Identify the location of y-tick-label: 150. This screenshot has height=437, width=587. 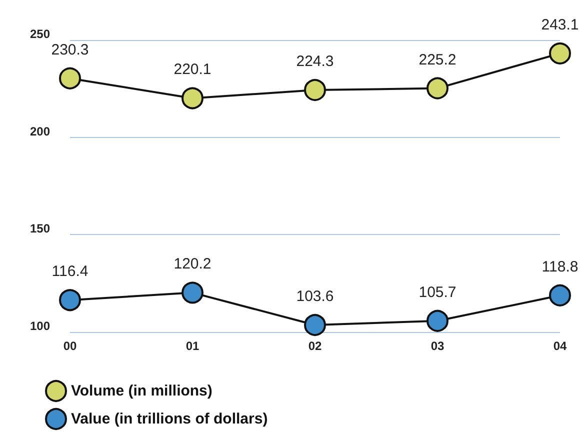
(40, 229).